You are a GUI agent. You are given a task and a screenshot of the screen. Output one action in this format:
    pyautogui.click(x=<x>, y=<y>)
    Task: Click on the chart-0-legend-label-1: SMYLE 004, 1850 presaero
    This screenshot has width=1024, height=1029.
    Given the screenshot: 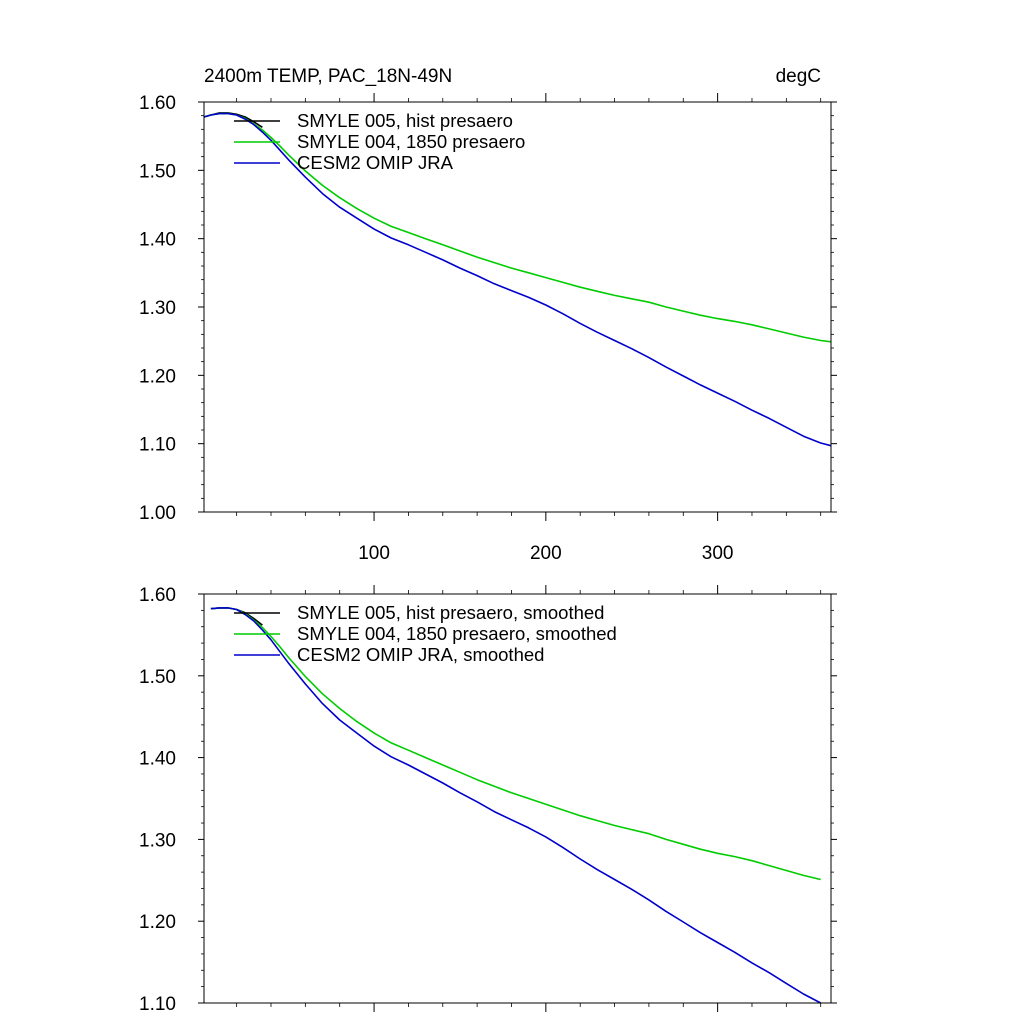 What is the action you would take?
    pyautogui.click(x=411, y=141)
    